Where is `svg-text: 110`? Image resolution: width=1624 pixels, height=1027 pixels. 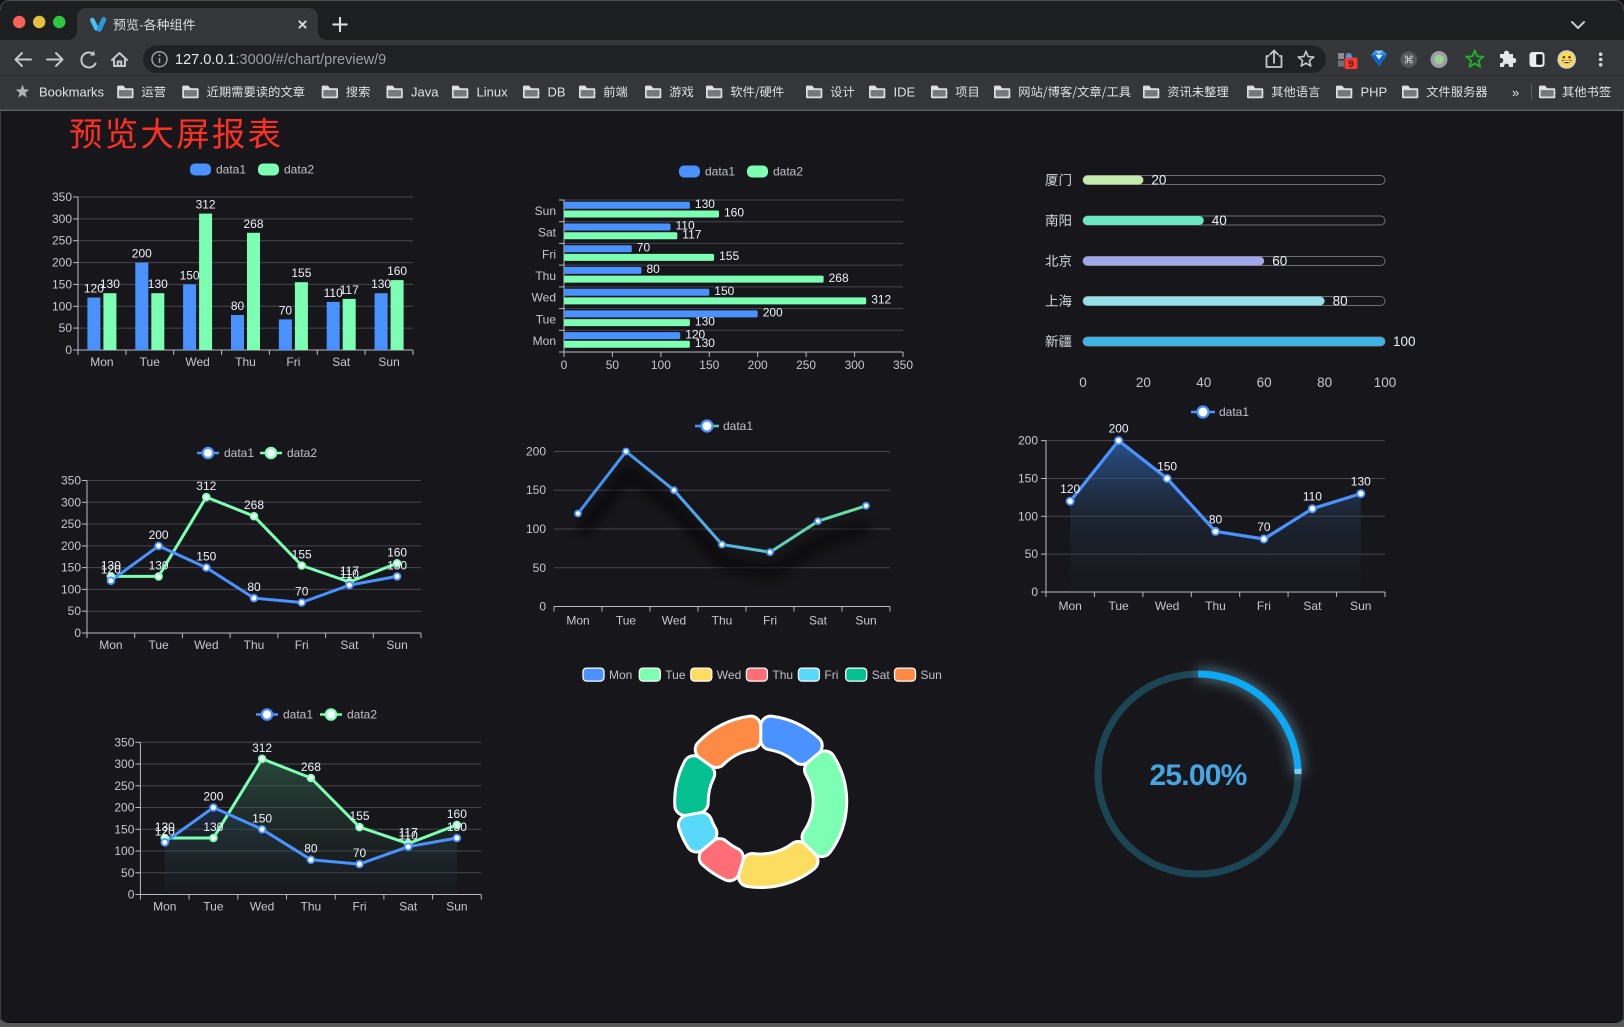 svg-text: 110 is located at coordinates (333, 293).